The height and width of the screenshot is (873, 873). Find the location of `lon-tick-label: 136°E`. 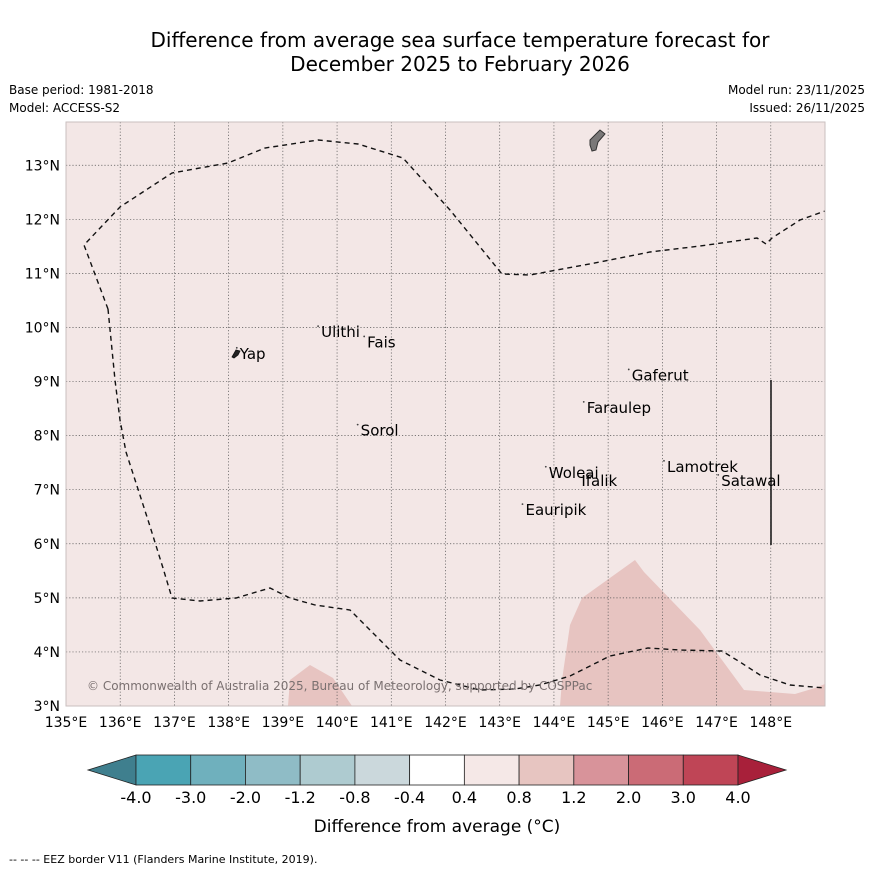

lon-tick-label: 136°E is located at coordinates (120, 723).